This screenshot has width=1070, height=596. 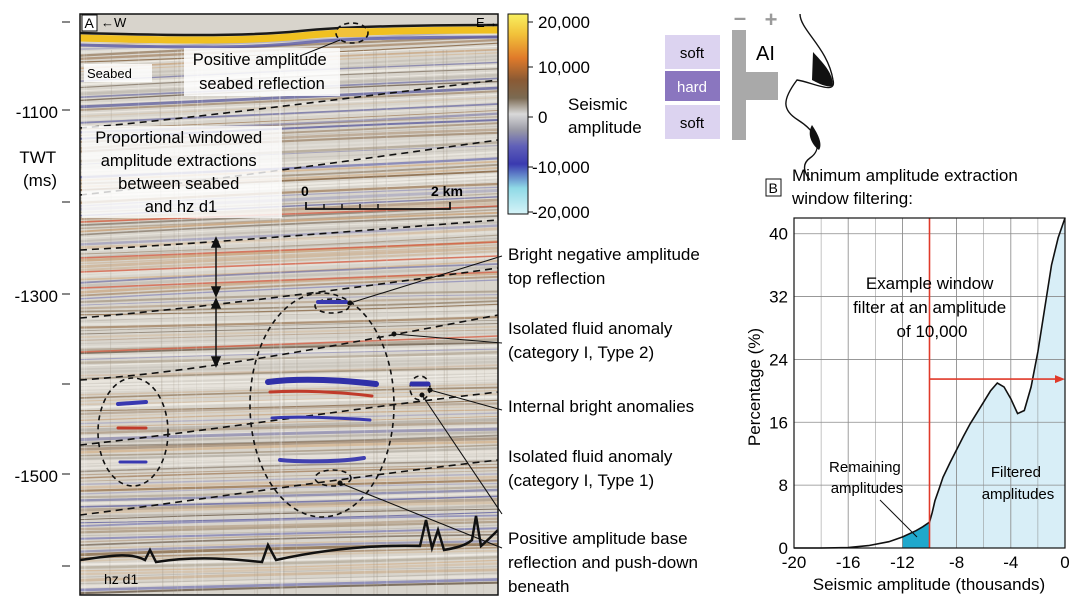 I want to click on chart-x-ticks: -20 -16 -12 -8 -4 0, so click(x=926, y=562).